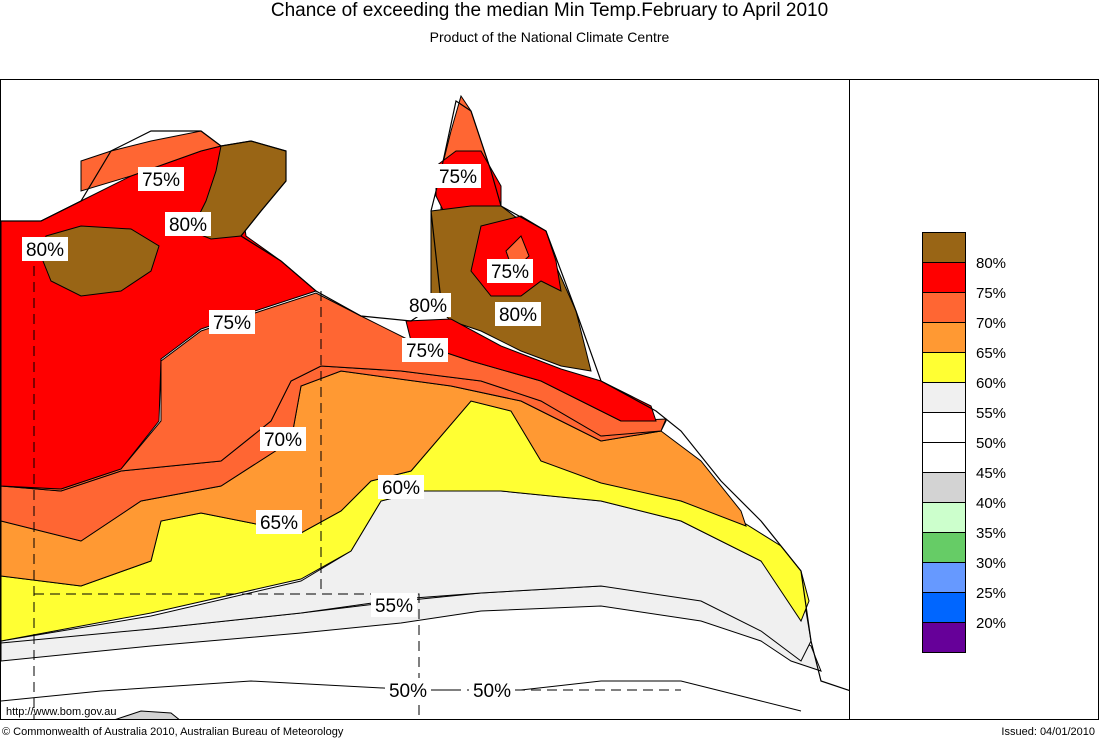 The image size is (1099, 740). I want to click on band-75-gulf, so click(531, 370).